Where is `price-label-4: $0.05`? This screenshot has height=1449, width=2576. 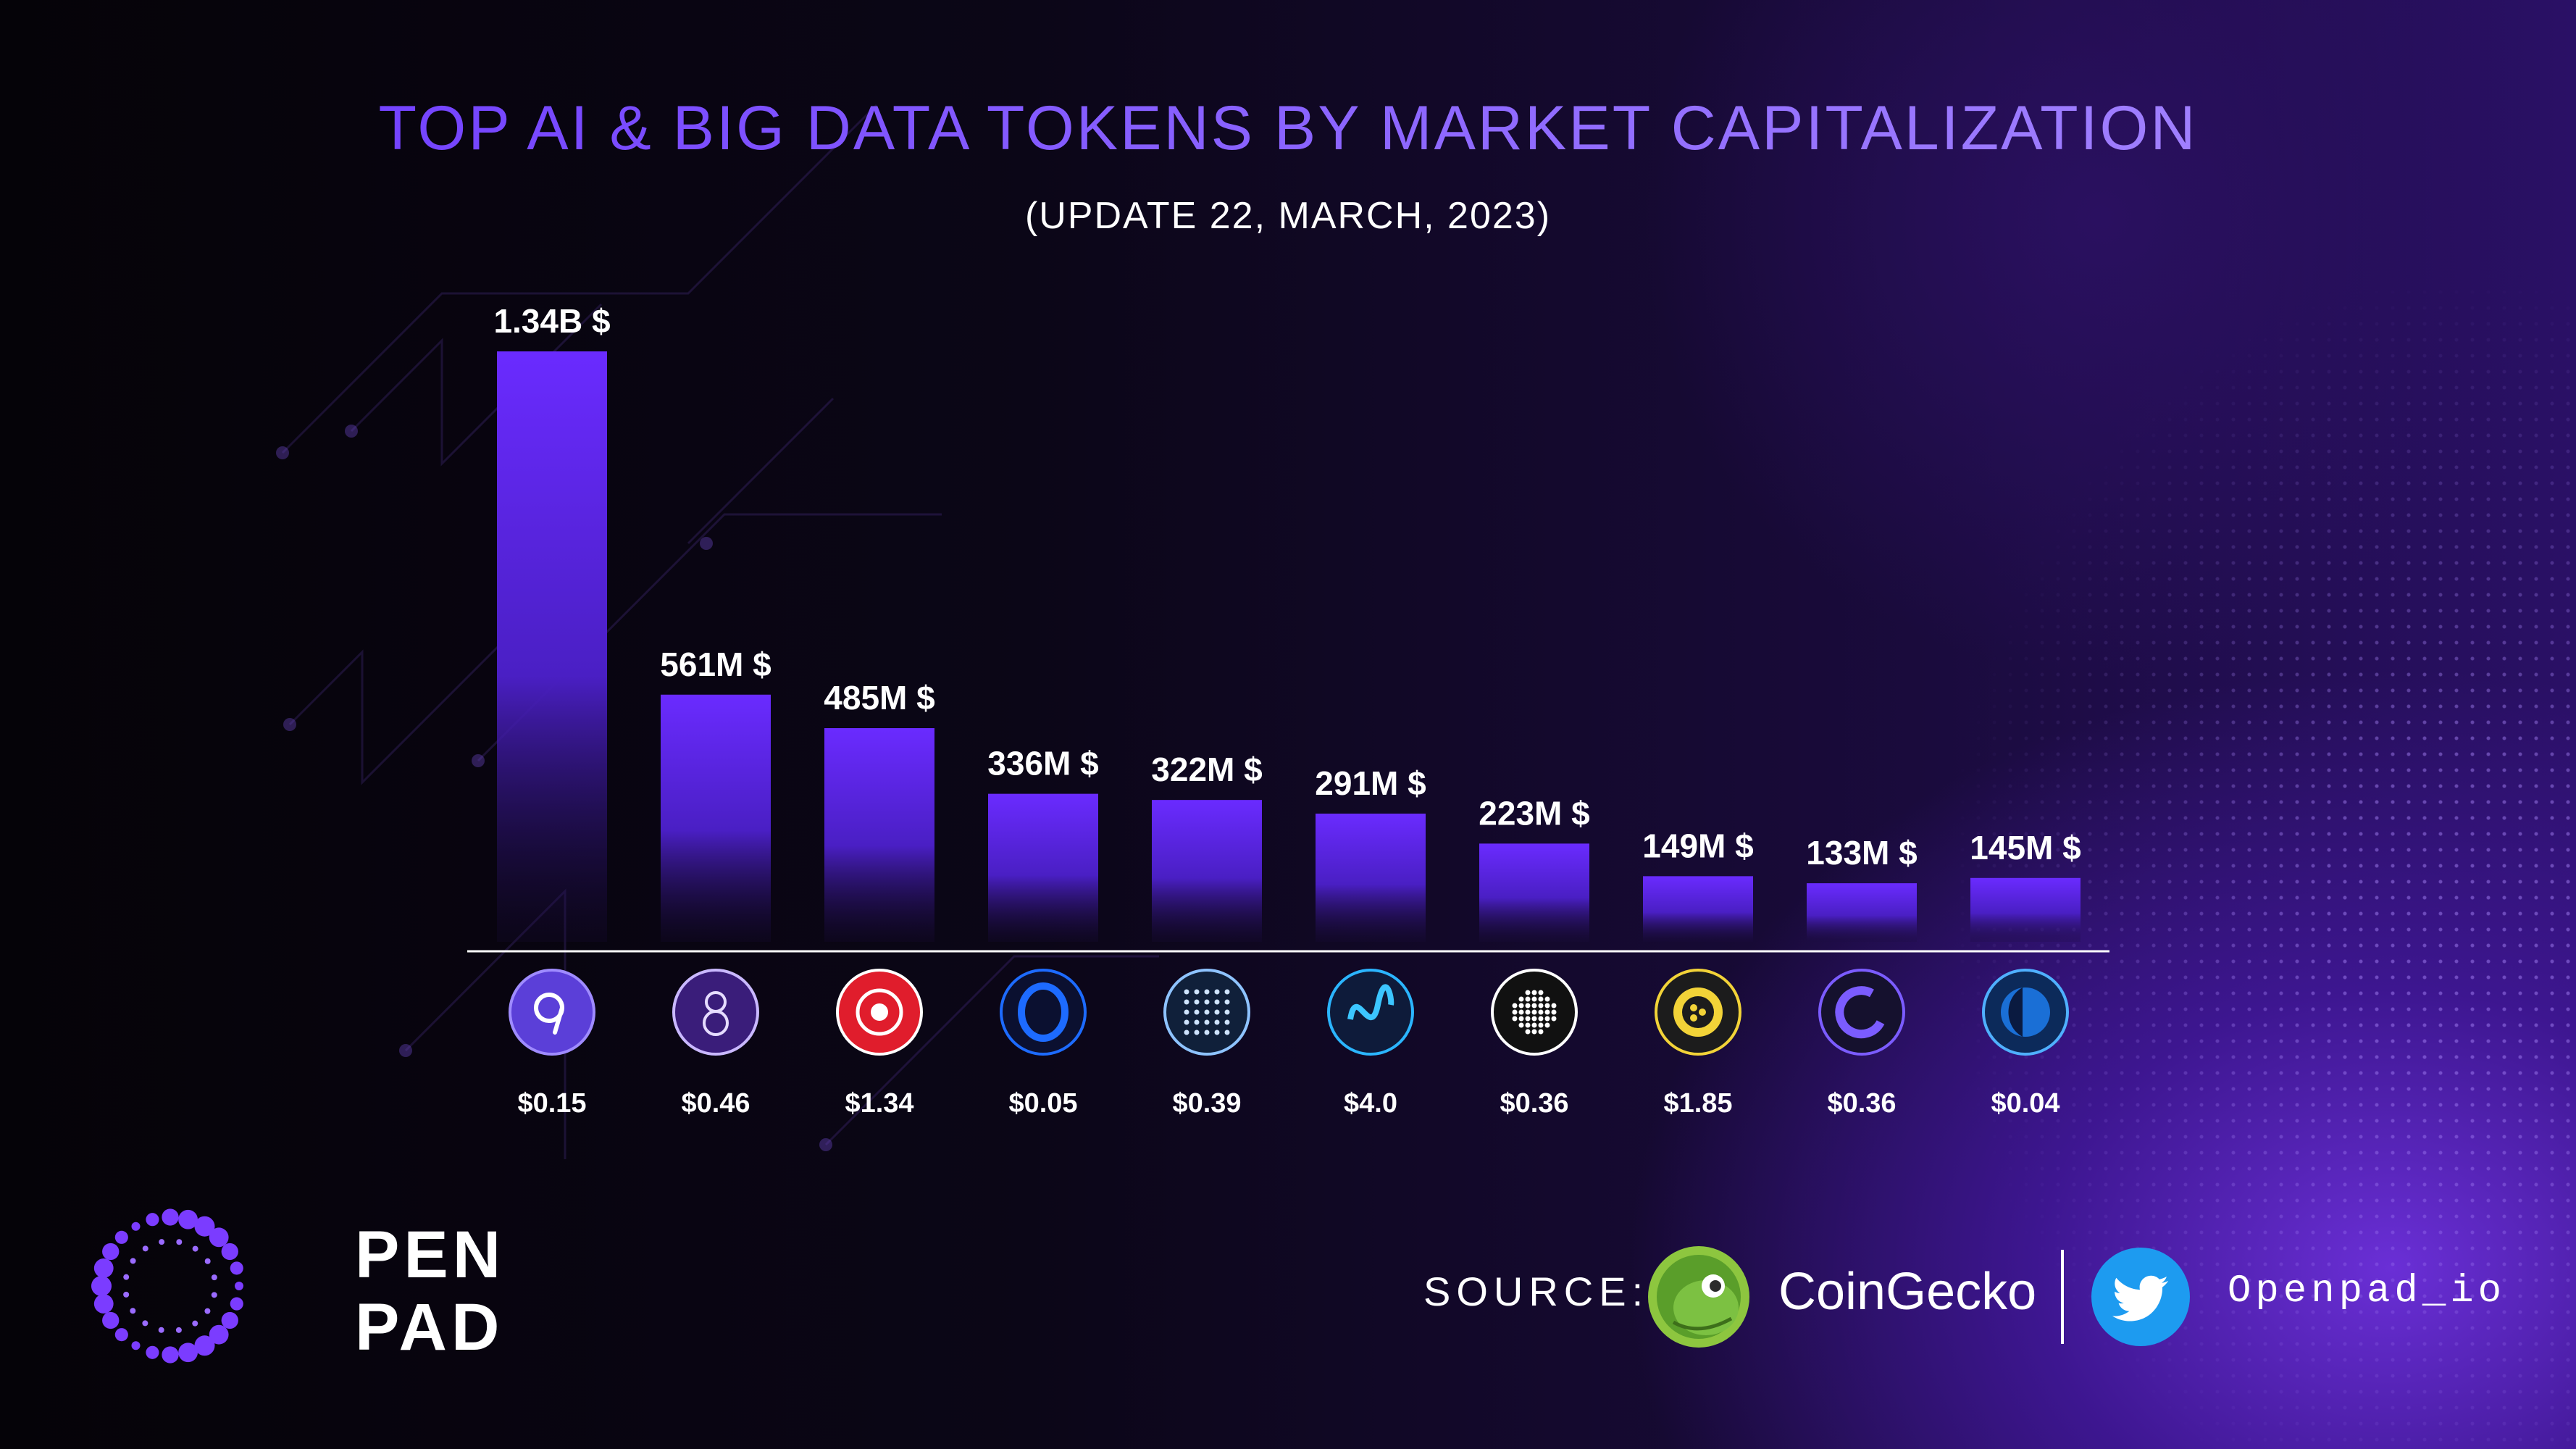
price-label-4: $0.05 is located at coordinates (1042, 1103).